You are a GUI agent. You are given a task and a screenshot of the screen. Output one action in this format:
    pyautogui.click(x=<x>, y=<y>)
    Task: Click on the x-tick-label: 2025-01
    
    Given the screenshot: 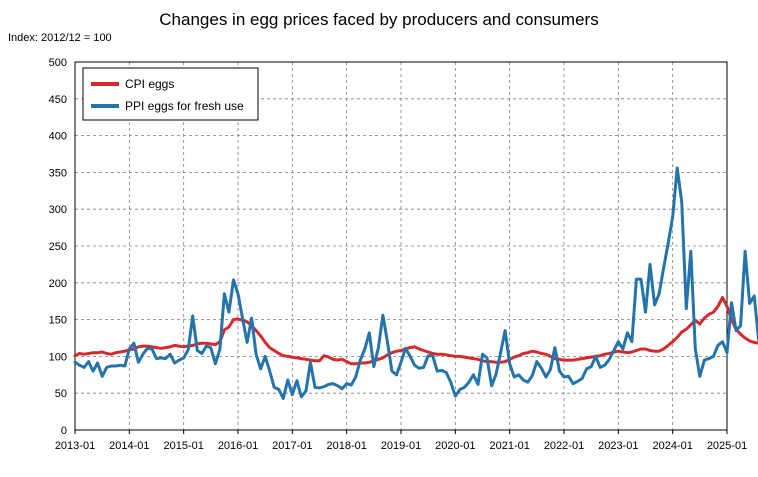 What is the action you would take?
    pyautogui.click(x=727, y=446)
    